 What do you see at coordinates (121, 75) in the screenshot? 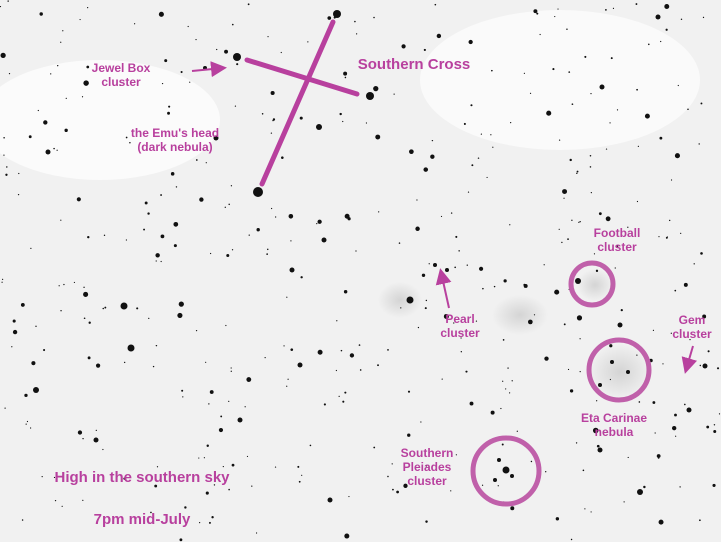
I see `label: Jewel Box cluster` at bounding box center [121, 75].